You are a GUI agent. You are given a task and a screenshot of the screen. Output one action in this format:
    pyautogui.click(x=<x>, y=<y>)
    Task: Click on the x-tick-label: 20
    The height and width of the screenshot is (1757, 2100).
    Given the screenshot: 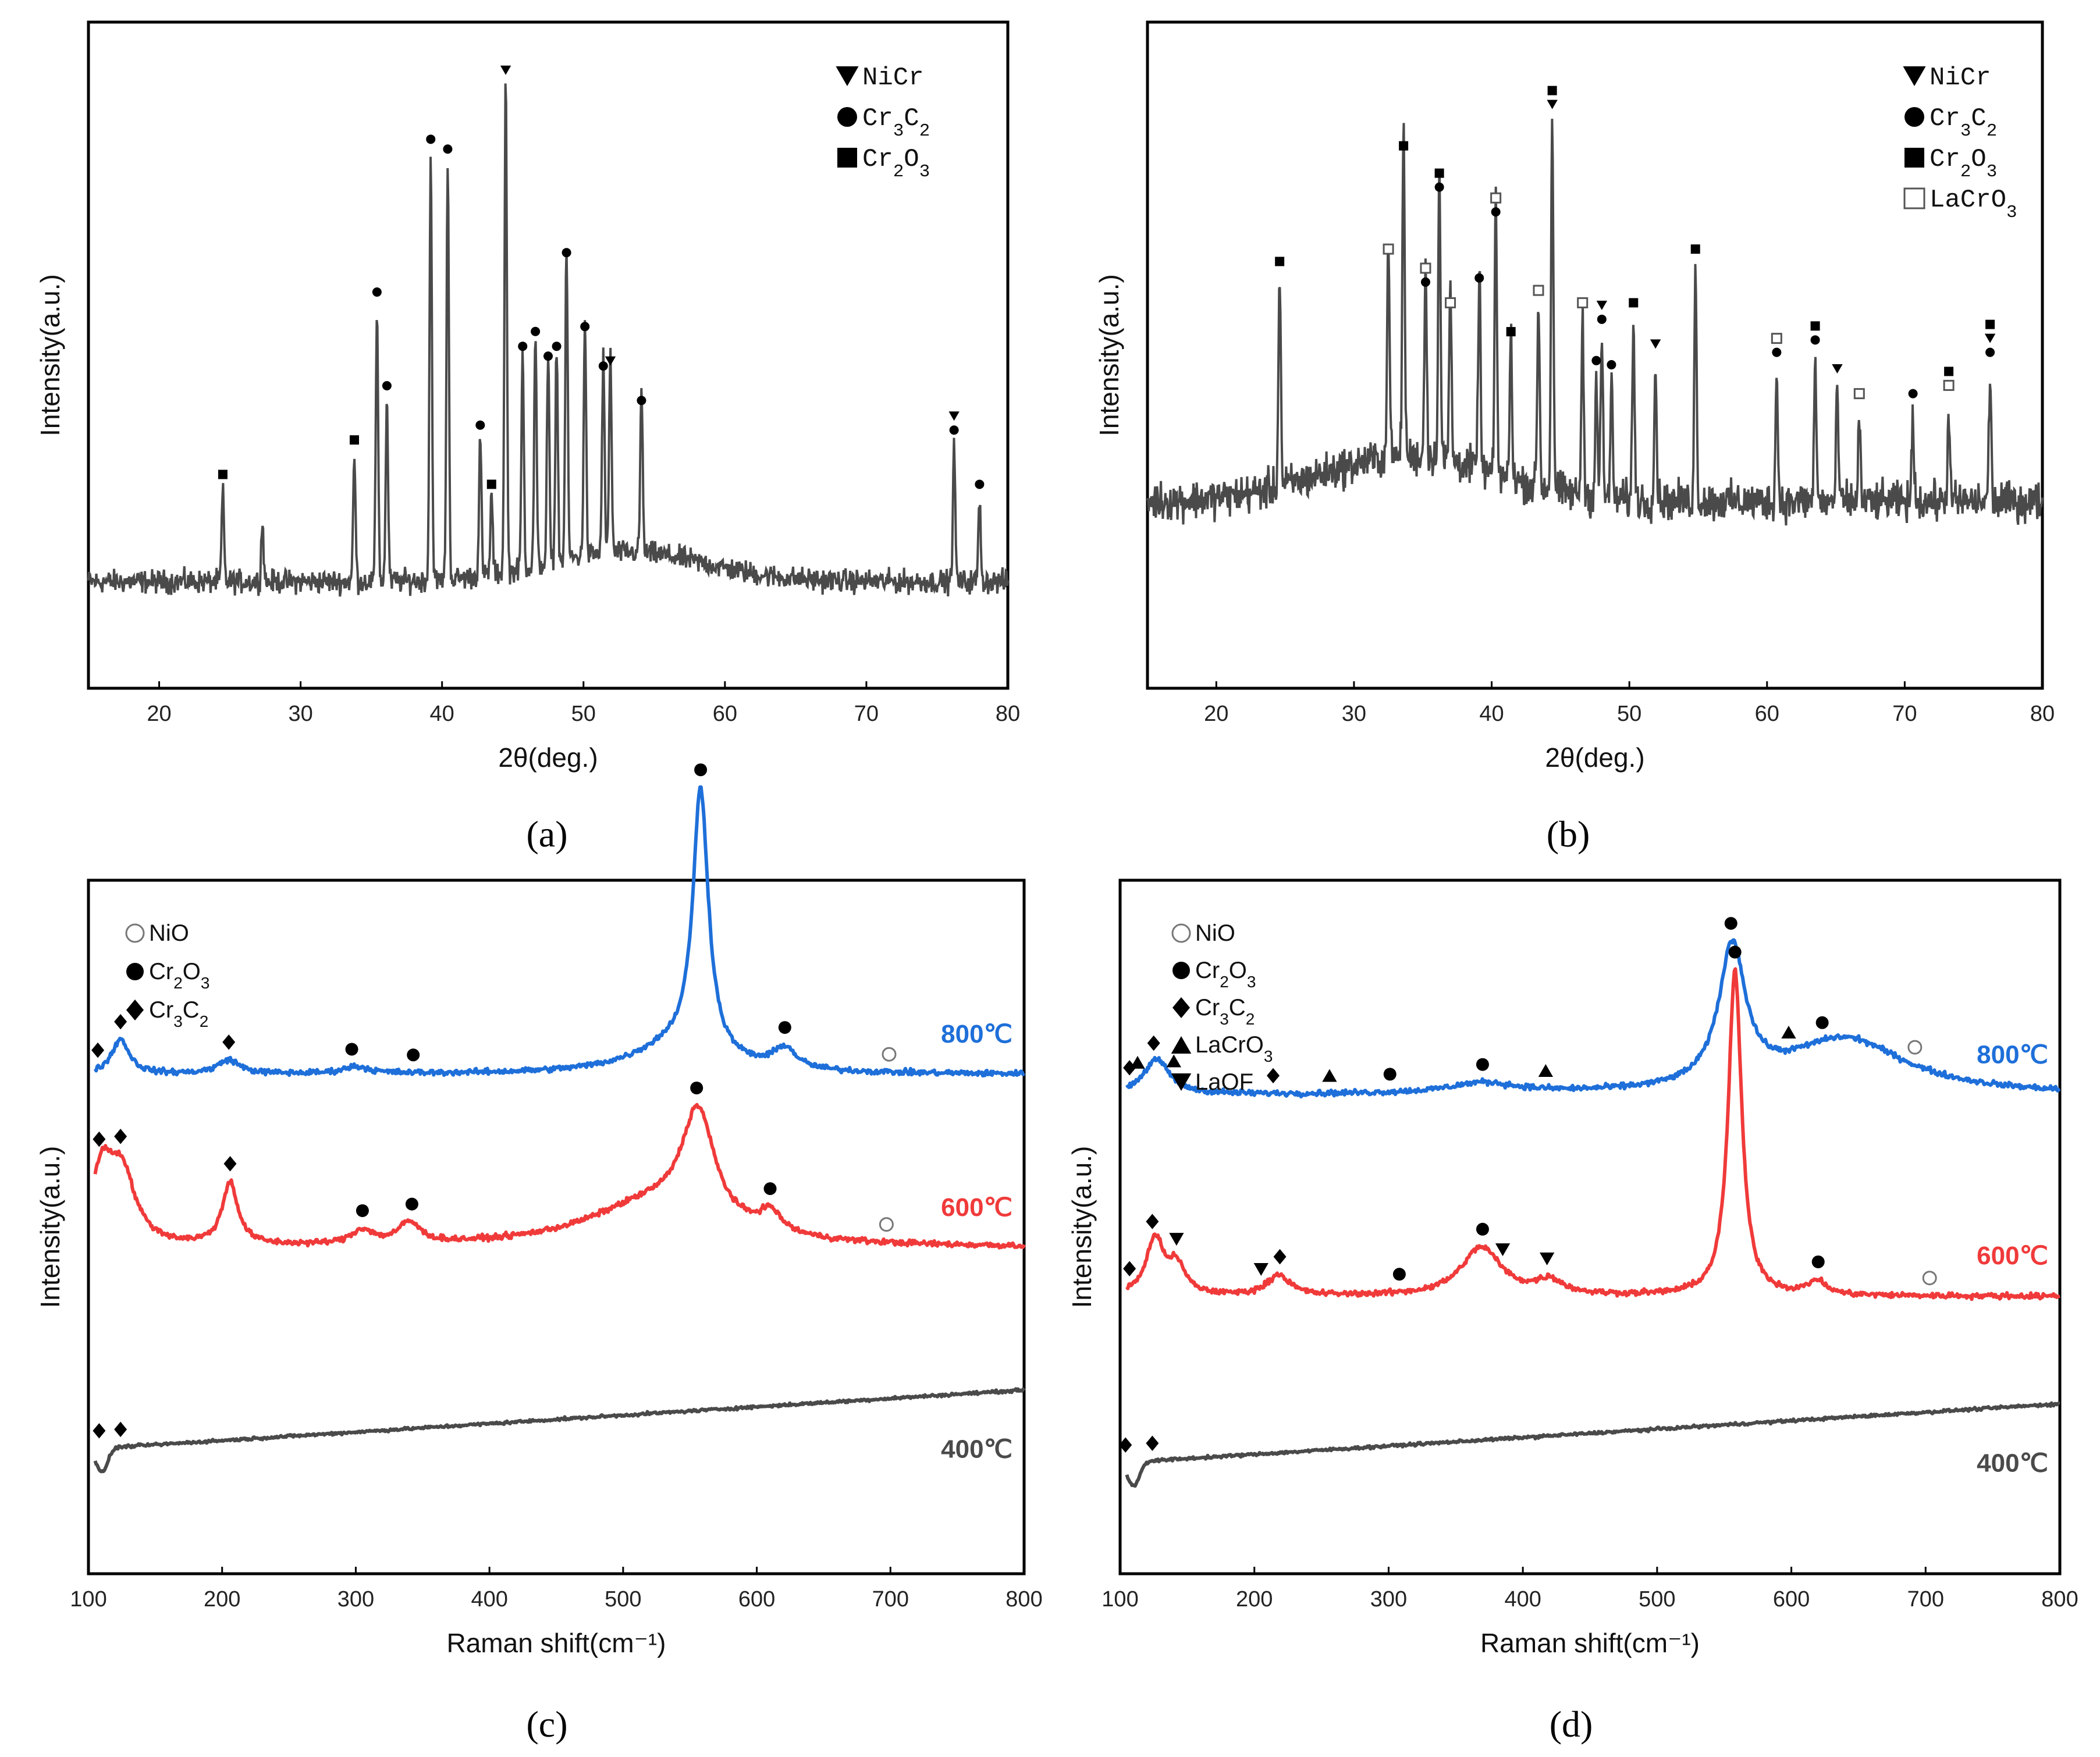 What is the action you would take?
    pyautogui.click(x=159, y=714)
    